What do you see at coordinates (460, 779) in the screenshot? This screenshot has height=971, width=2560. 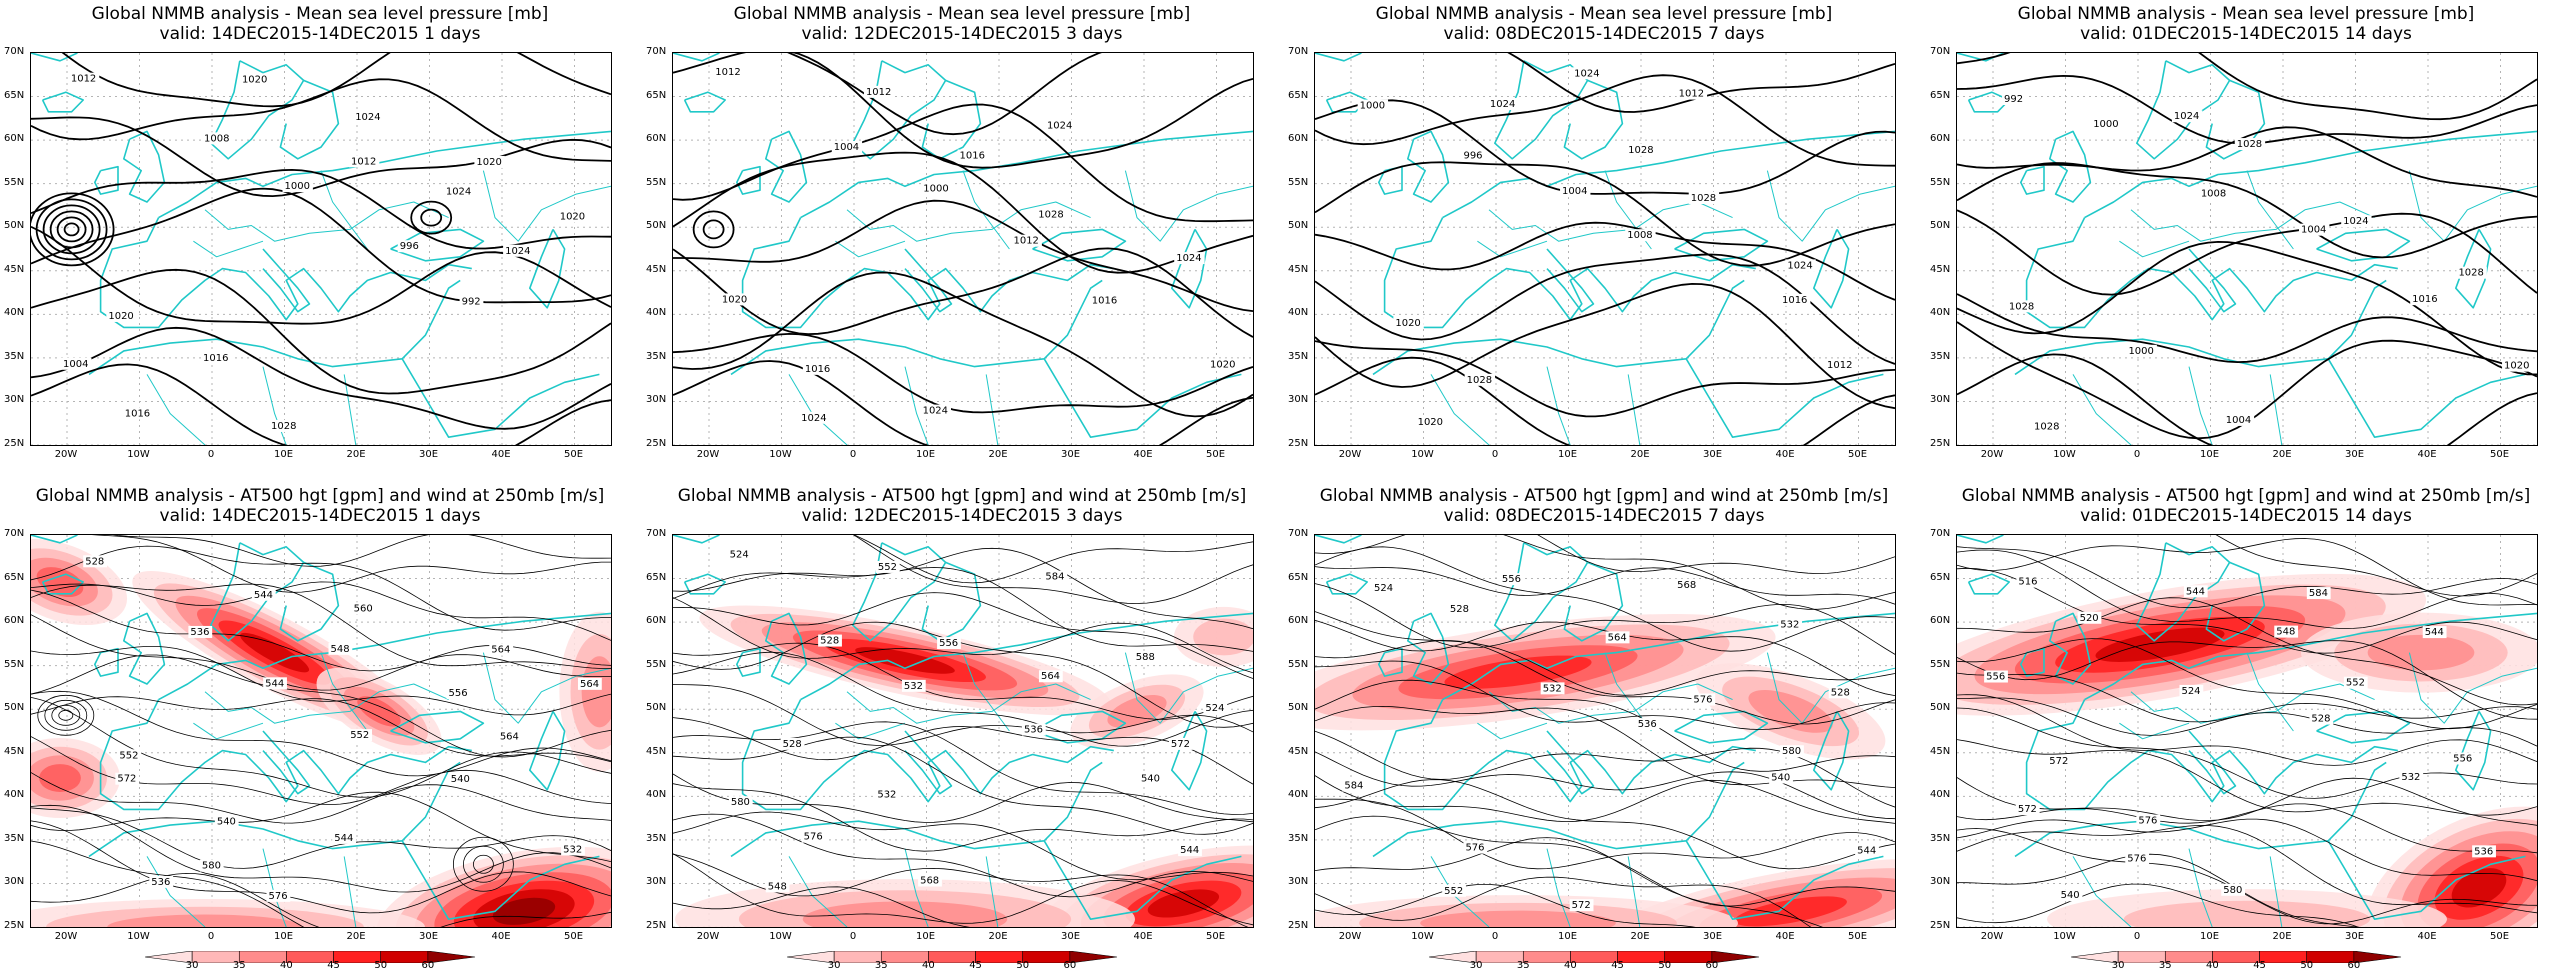 I see `svg-text: 540` at bounding box center [460, 779].